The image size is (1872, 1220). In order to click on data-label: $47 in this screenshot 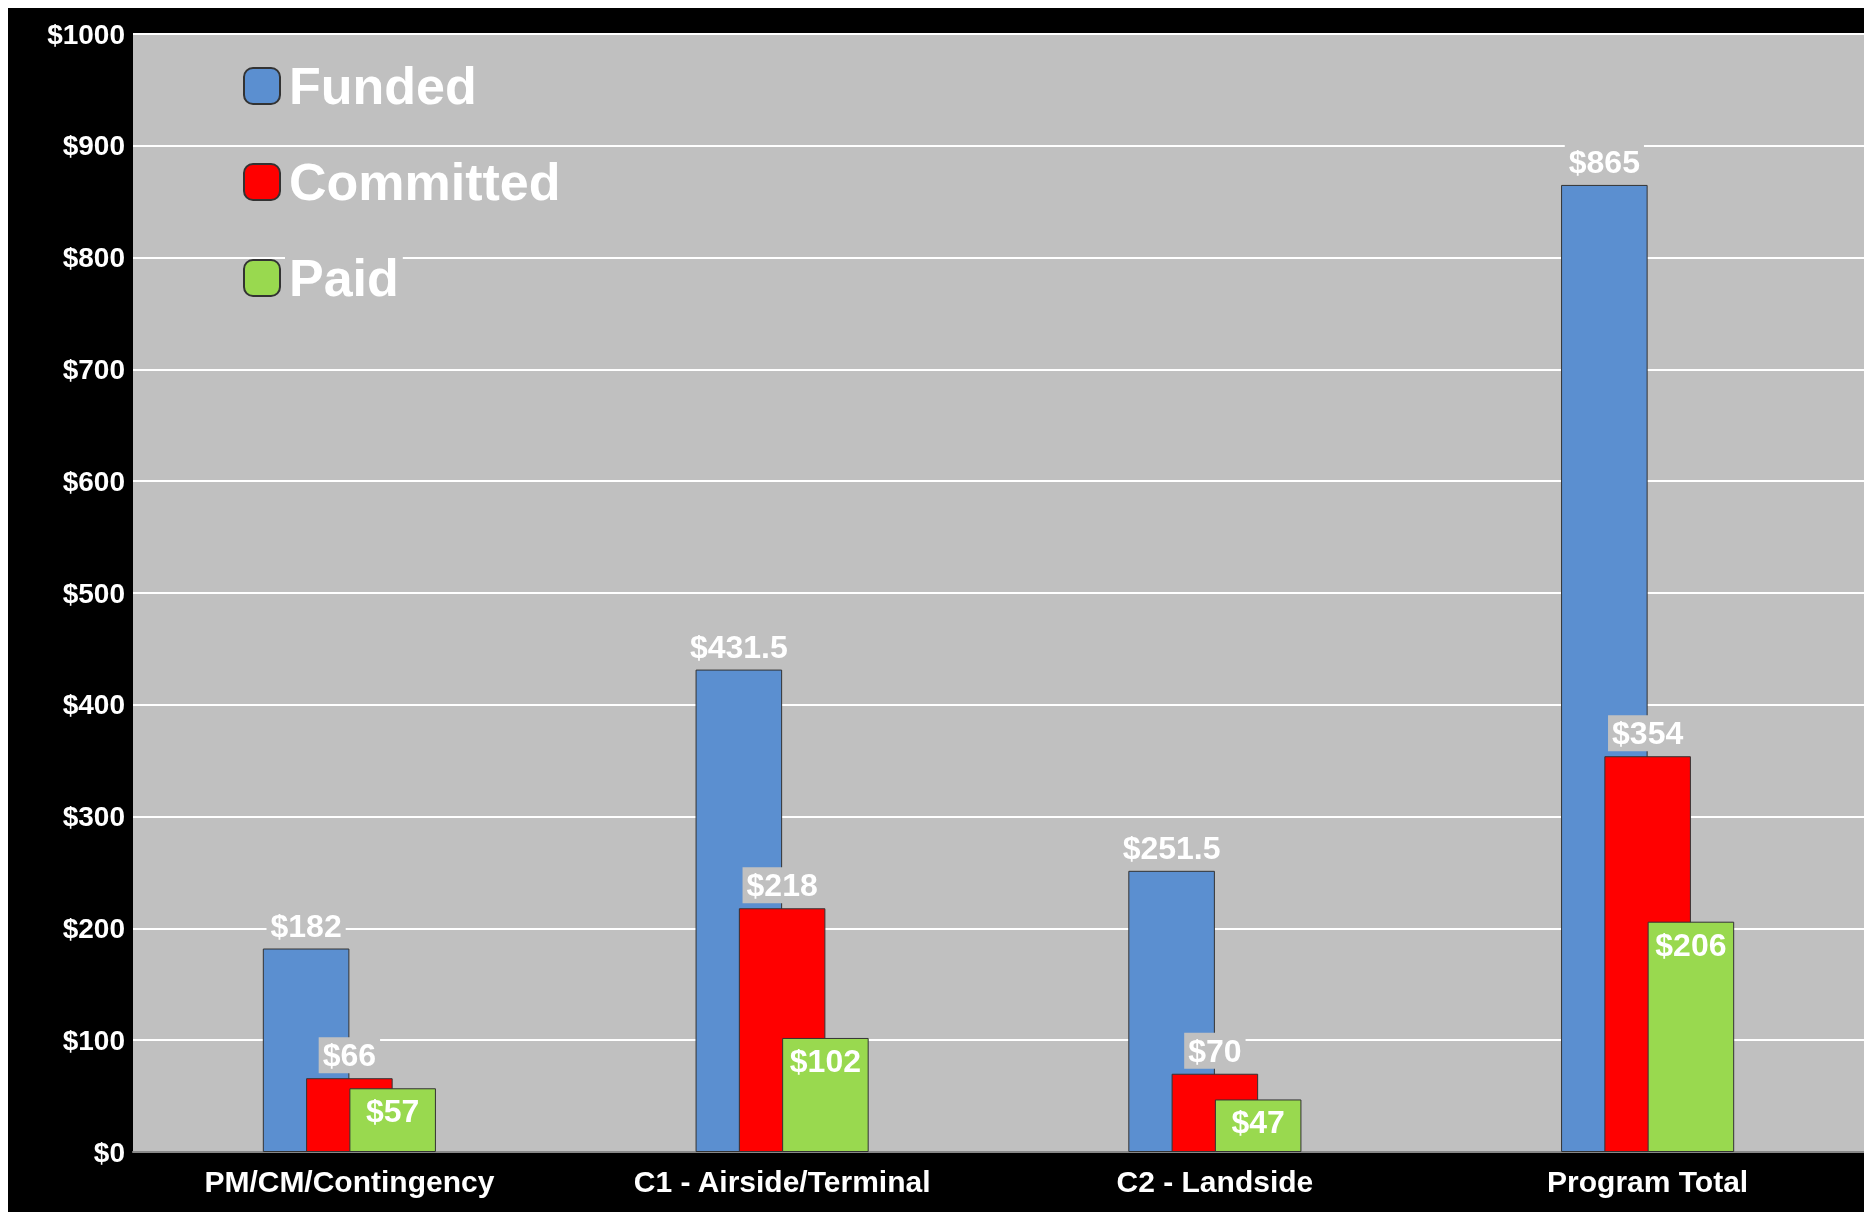, I will do `click(1258, 1122)`.